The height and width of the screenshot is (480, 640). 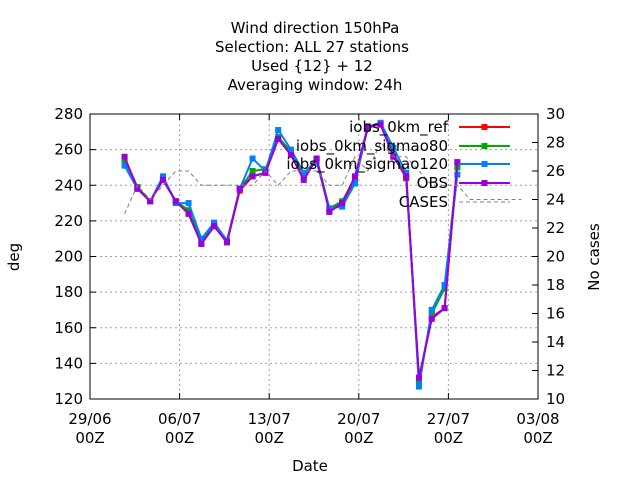 What do you see at coordinates (68, 292) in the screenshot?
I see `y-tick-label: 180` at bounding box center [68, 292].